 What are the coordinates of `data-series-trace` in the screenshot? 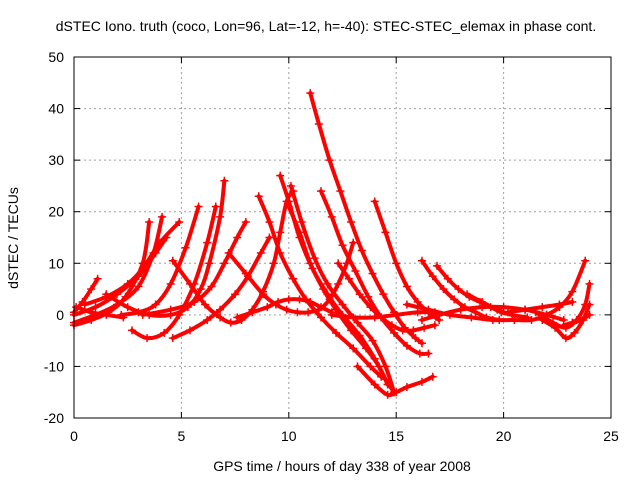 It's located at (100, 312).